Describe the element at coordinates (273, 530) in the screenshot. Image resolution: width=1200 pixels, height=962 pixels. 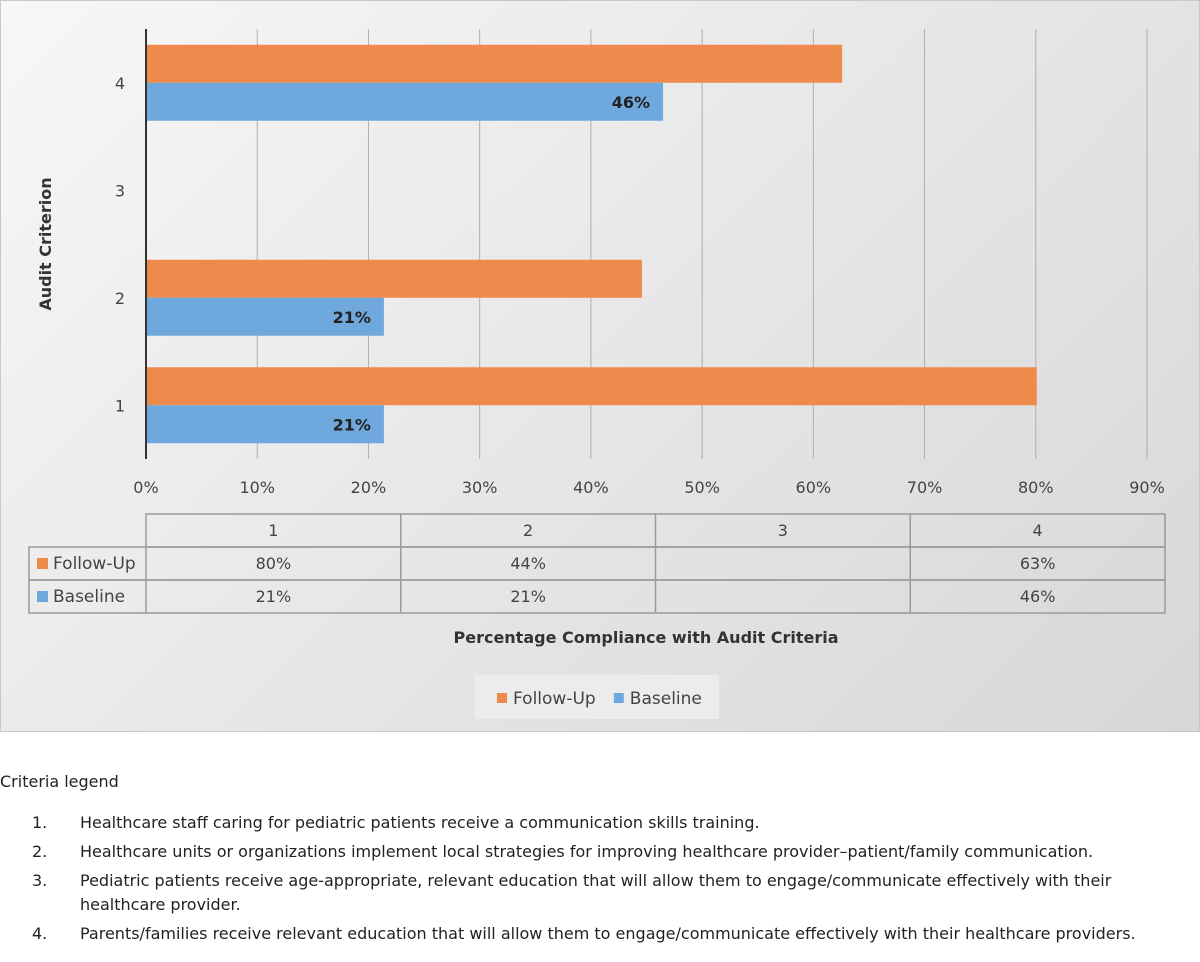
I see `table-header-cell: 1` at that location.